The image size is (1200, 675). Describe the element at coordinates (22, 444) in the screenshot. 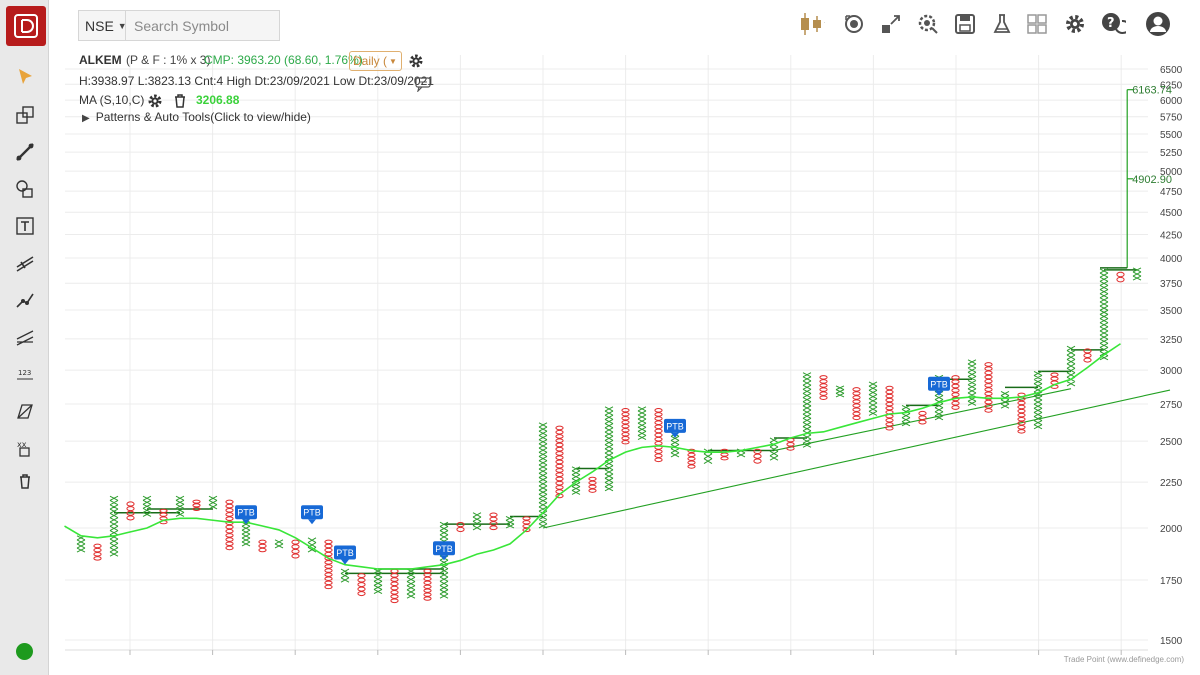

I see `svg-text: xx` at that location.